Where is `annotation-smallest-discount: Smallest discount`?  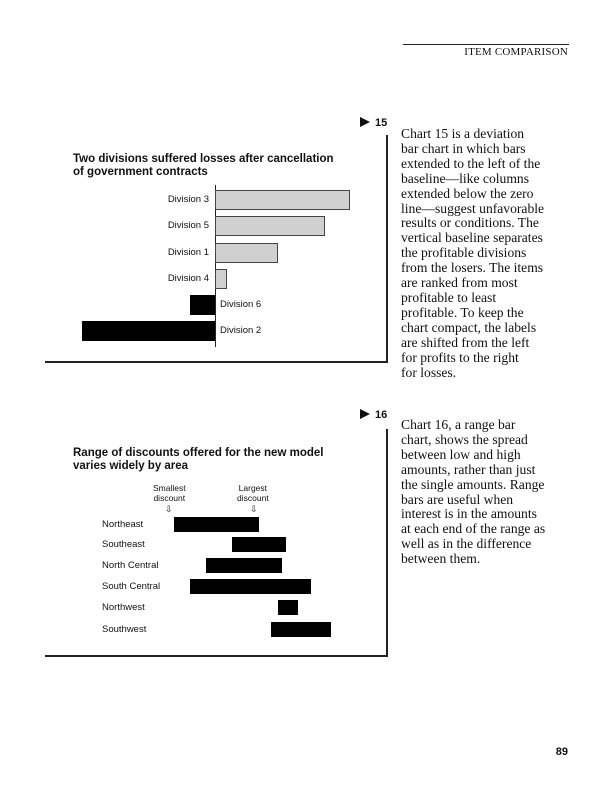 annotation-smallest-discount: Smallest discount is located at coordinates (169, 493).